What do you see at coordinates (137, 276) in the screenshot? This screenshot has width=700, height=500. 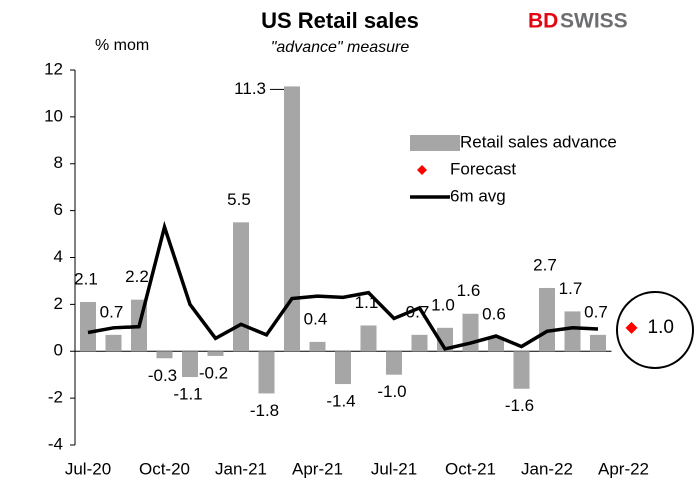 I see `data-label: 2.2` at bounding box center [137, 276].